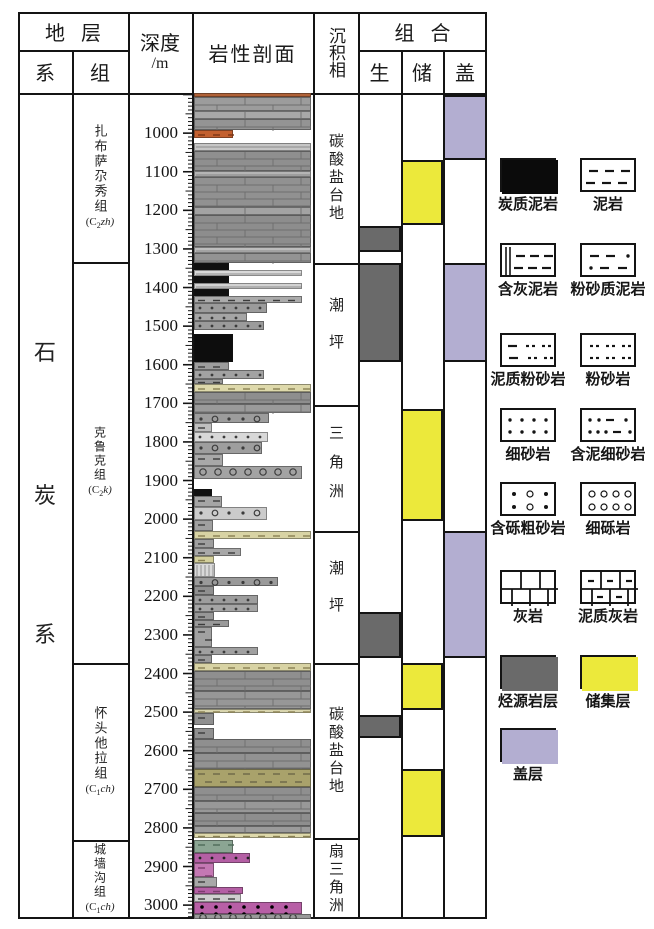 The height and width of the screenshot is (929, 654). I want to click on legend-pattern-limestone, so click(530, 589).